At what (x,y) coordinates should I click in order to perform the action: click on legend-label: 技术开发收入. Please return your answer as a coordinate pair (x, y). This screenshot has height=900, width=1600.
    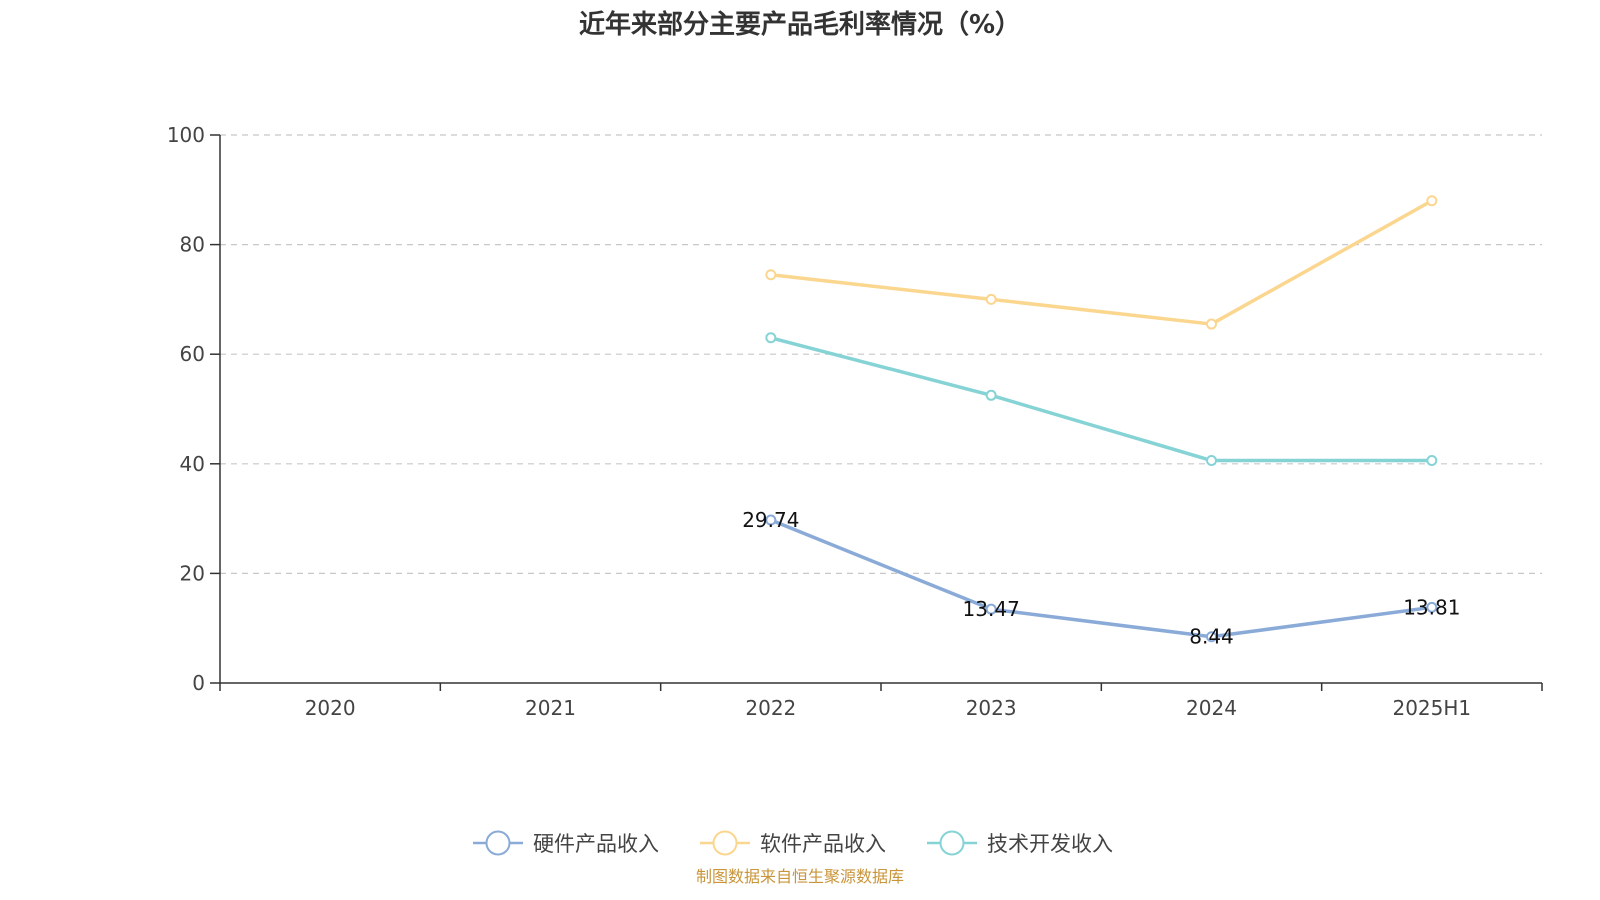
    Looking at the image, I should click on (1050, 844).